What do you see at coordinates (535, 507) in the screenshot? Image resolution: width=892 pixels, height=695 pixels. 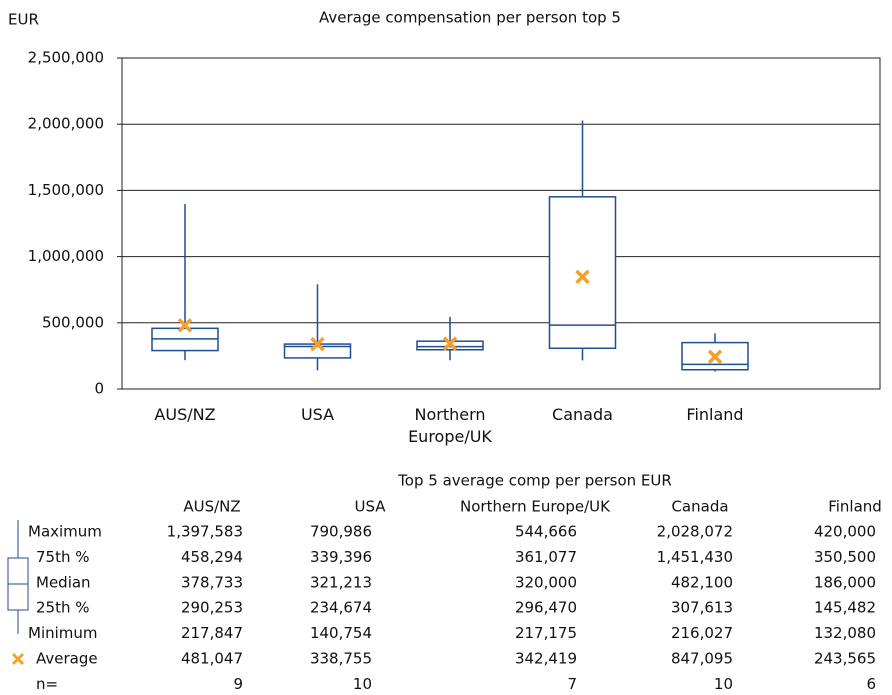 I see `table-column-header: Northern Europe/UK` at bounding box center [535, 507].